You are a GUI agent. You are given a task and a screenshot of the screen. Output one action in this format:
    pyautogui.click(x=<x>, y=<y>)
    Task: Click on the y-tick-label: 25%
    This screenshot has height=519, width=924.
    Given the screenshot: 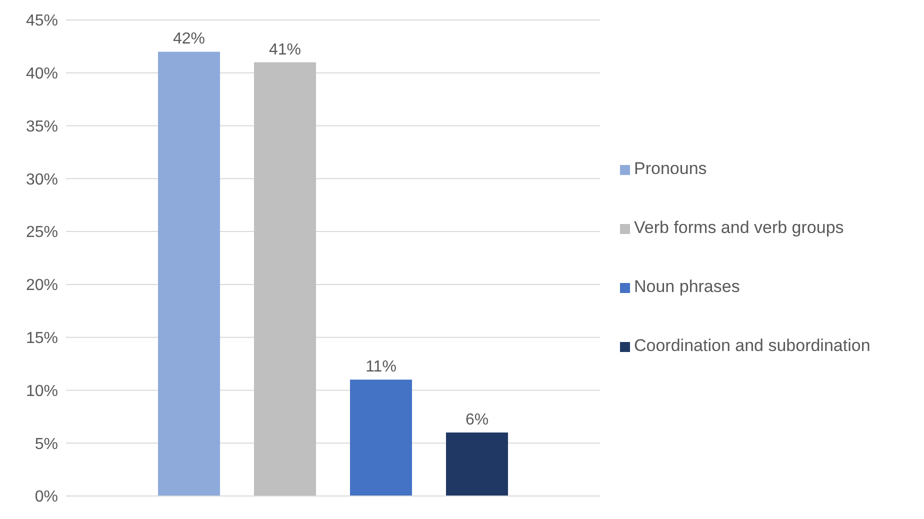 What is the action you would take?
    pyautogui.click(x=42, y=233)
    